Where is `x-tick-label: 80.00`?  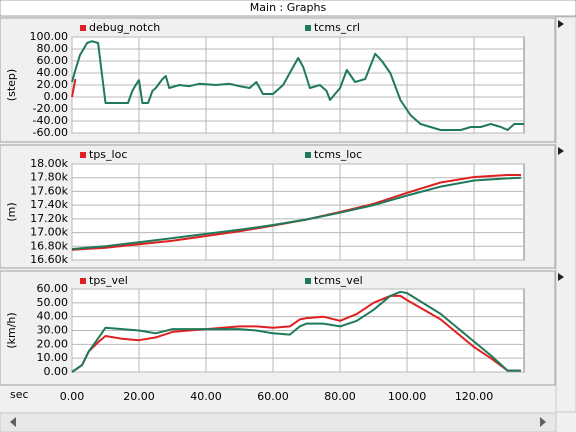 x-tick-label: 80.00 is located at coordinates (340, 396).